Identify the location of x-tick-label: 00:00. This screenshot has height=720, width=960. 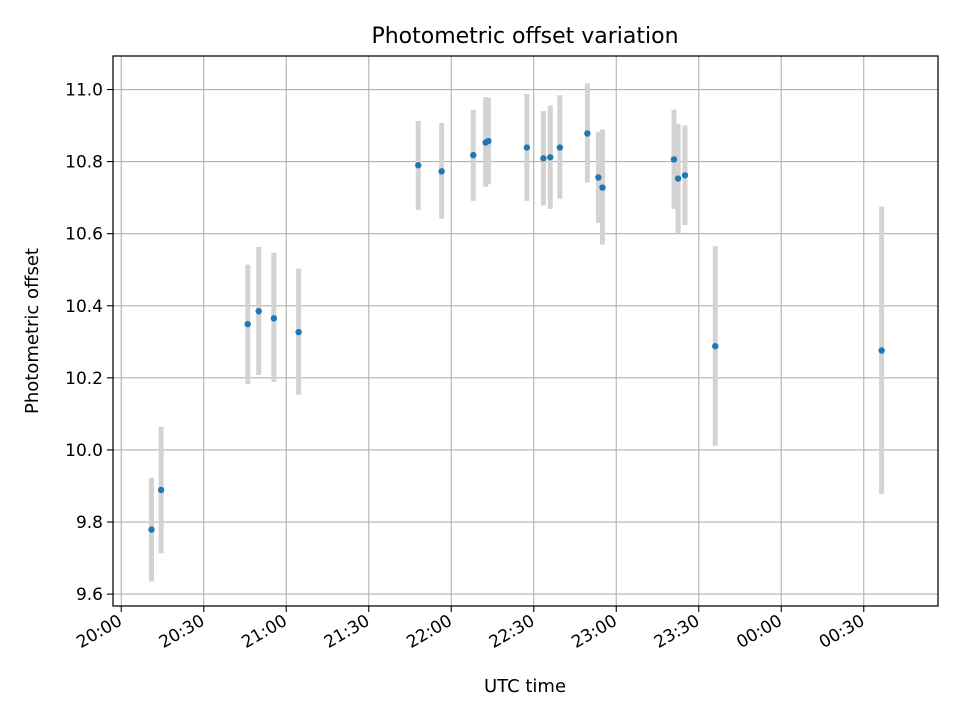
(759, 632).